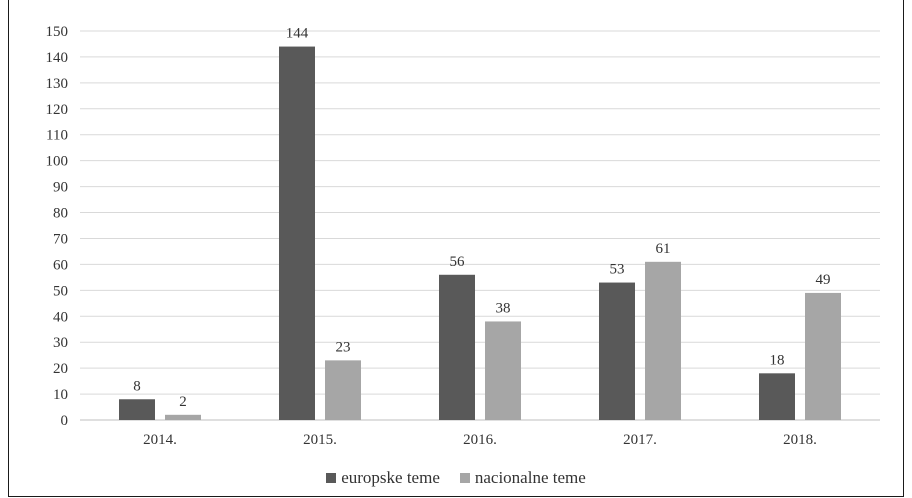  What do you see at coordinates (57, 58) in the screenshot?
I see `y-tick-label: 140` at bounding box center [57, 58].